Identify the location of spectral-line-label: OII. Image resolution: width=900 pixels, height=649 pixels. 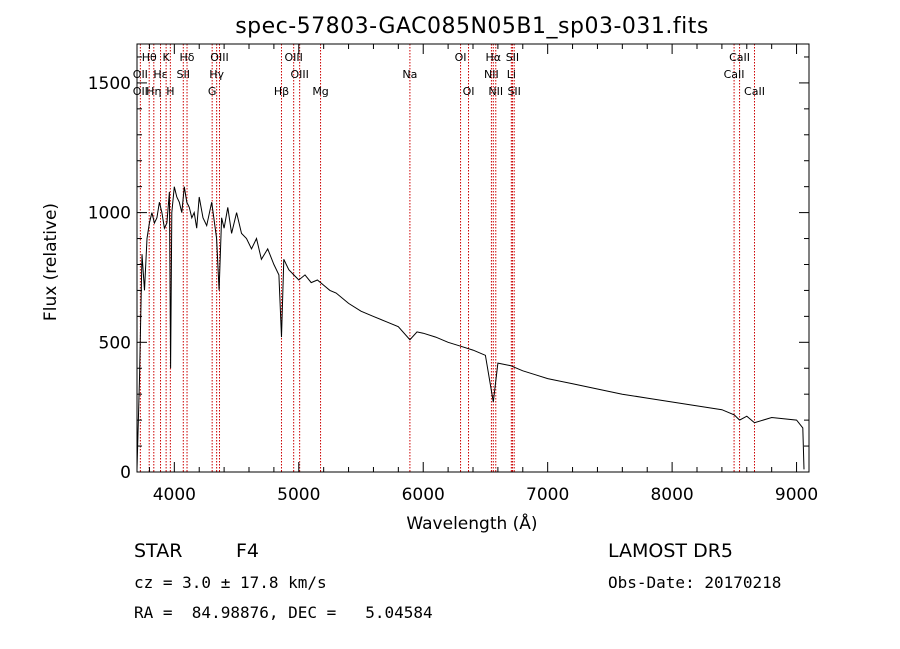
(140, 74).